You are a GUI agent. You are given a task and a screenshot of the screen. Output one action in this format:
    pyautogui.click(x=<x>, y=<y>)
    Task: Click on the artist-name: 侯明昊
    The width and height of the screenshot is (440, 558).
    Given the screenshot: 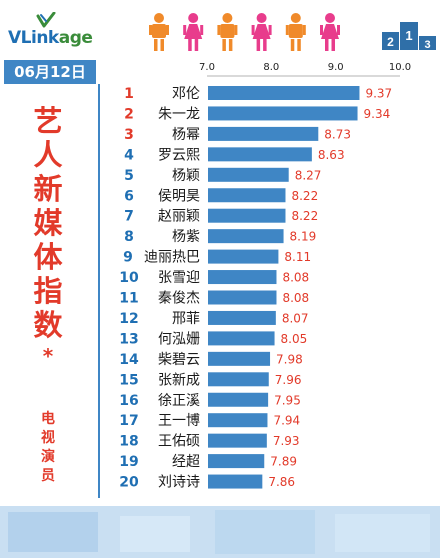 What is the action you would take?
    pyautogui.click(x=179, y=196)
    